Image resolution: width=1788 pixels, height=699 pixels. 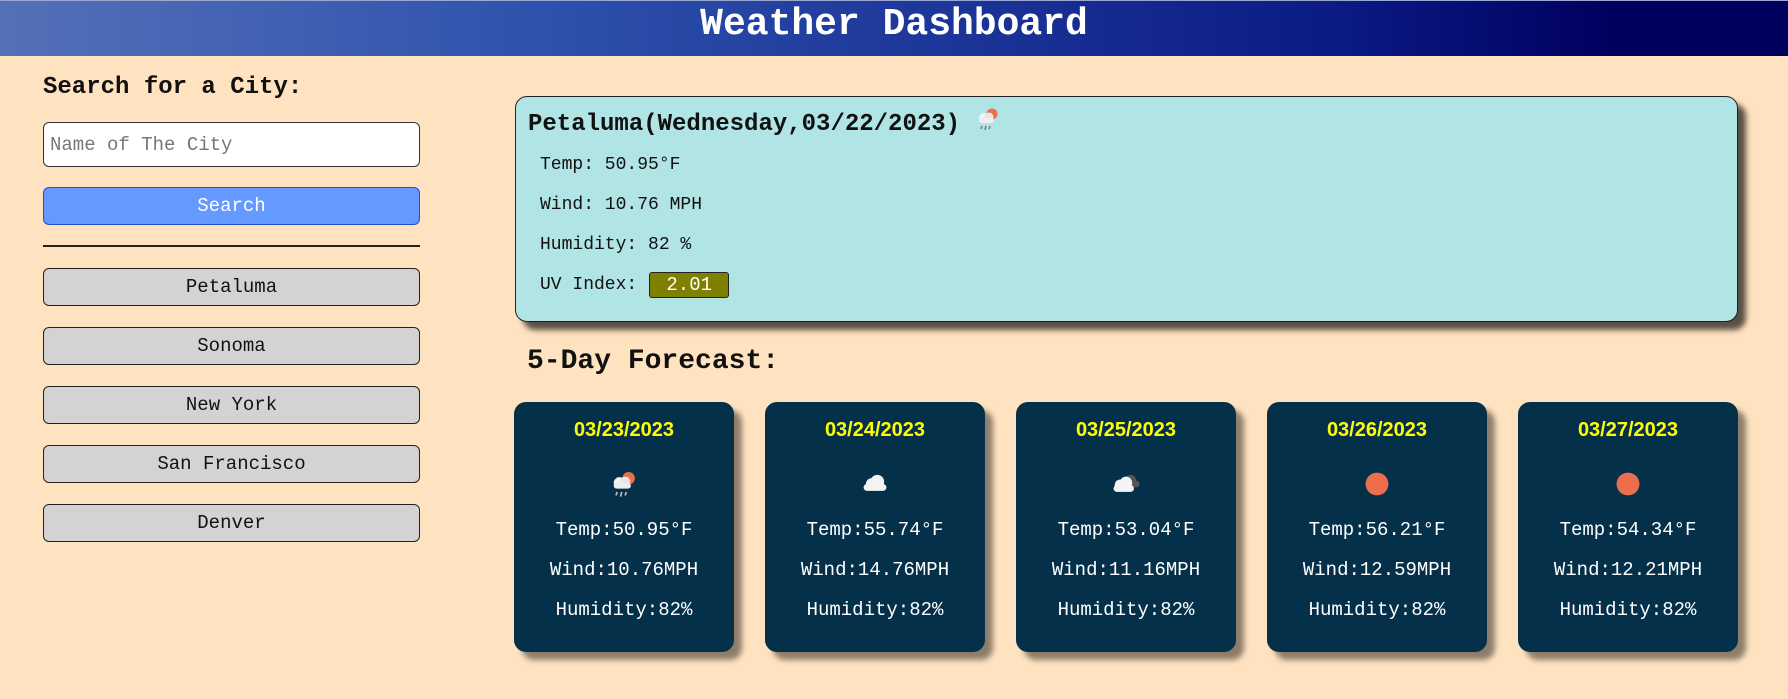 What do you see at coordinates (1132, 285) in the screenshot?
I see `current-uv: UV Index: 2.01` at bounding box center [1132, 285].